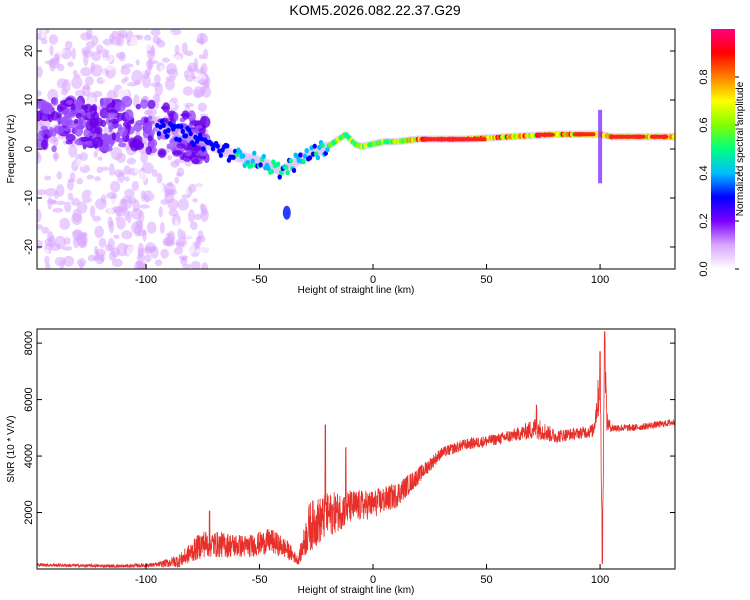 The width and height of the screenshot is (750, 600). Describe the element at coordinates (600, 146) in the screenshot. I see `spike-feature` at that location.